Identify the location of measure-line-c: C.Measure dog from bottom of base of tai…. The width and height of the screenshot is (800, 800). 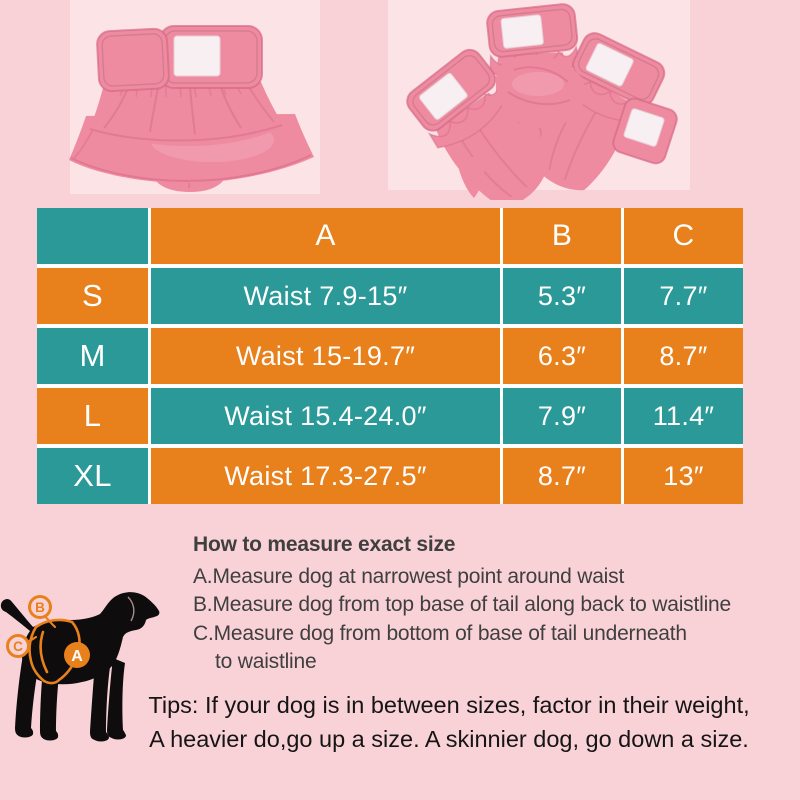
(440, 633).